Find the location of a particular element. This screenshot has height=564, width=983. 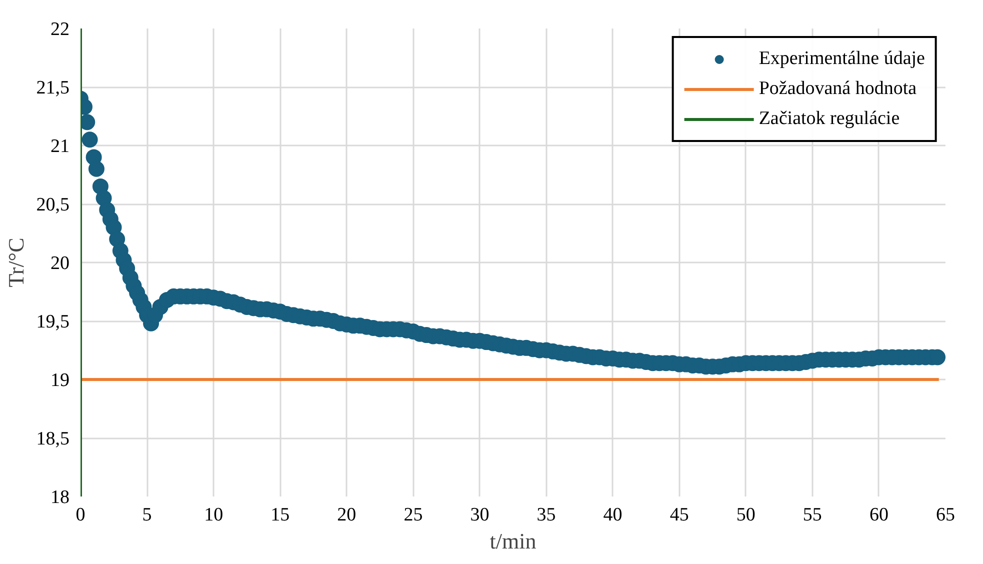

x-tick-label: 25 is located at coordinates (413, 515).